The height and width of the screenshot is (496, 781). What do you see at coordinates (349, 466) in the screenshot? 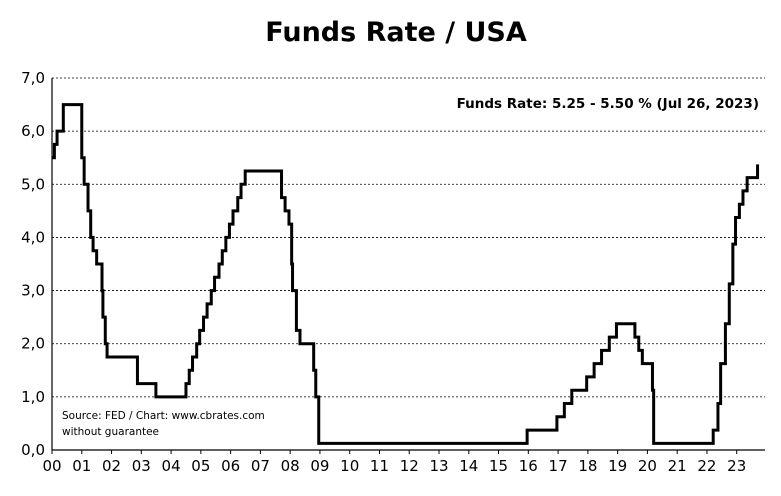
I see `x-tick-label: 10` at bounding box center [349, 466].